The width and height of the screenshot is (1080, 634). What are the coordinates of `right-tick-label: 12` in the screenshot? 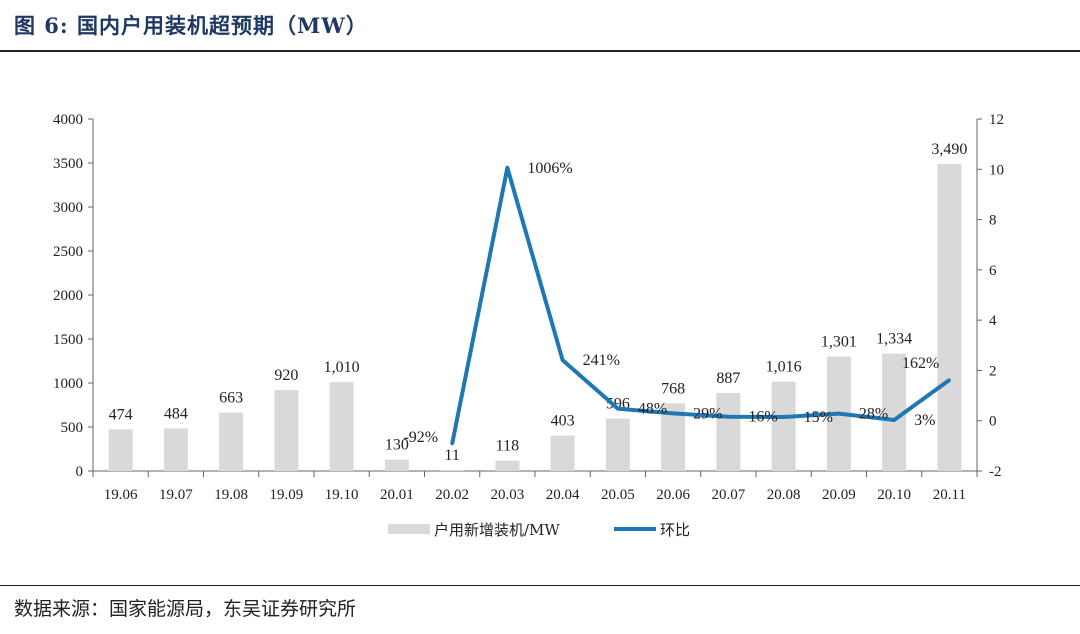 It's located at (996, 120).